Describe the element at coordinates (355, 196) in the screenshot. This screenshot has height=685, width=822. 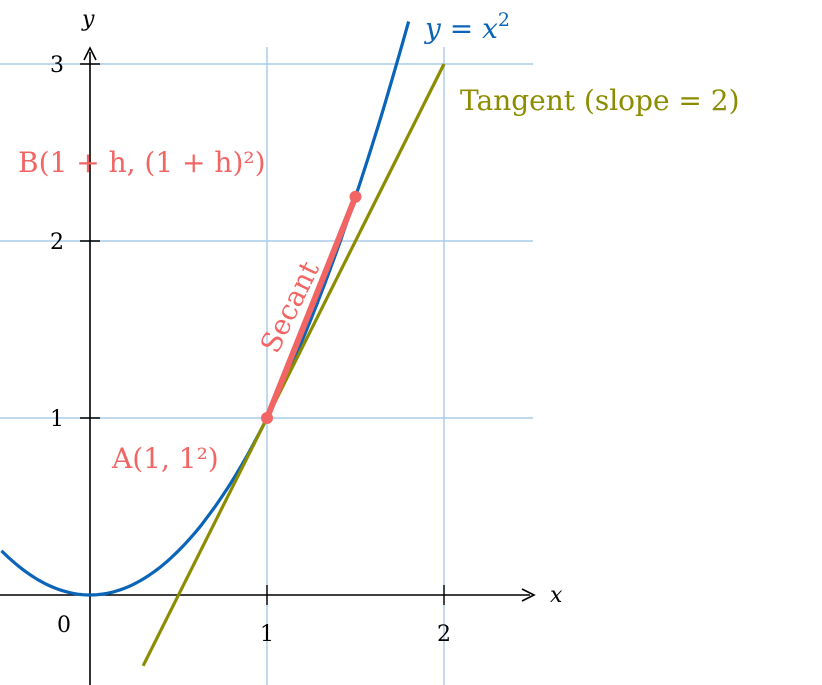
I see `point-b-marker` at that location.